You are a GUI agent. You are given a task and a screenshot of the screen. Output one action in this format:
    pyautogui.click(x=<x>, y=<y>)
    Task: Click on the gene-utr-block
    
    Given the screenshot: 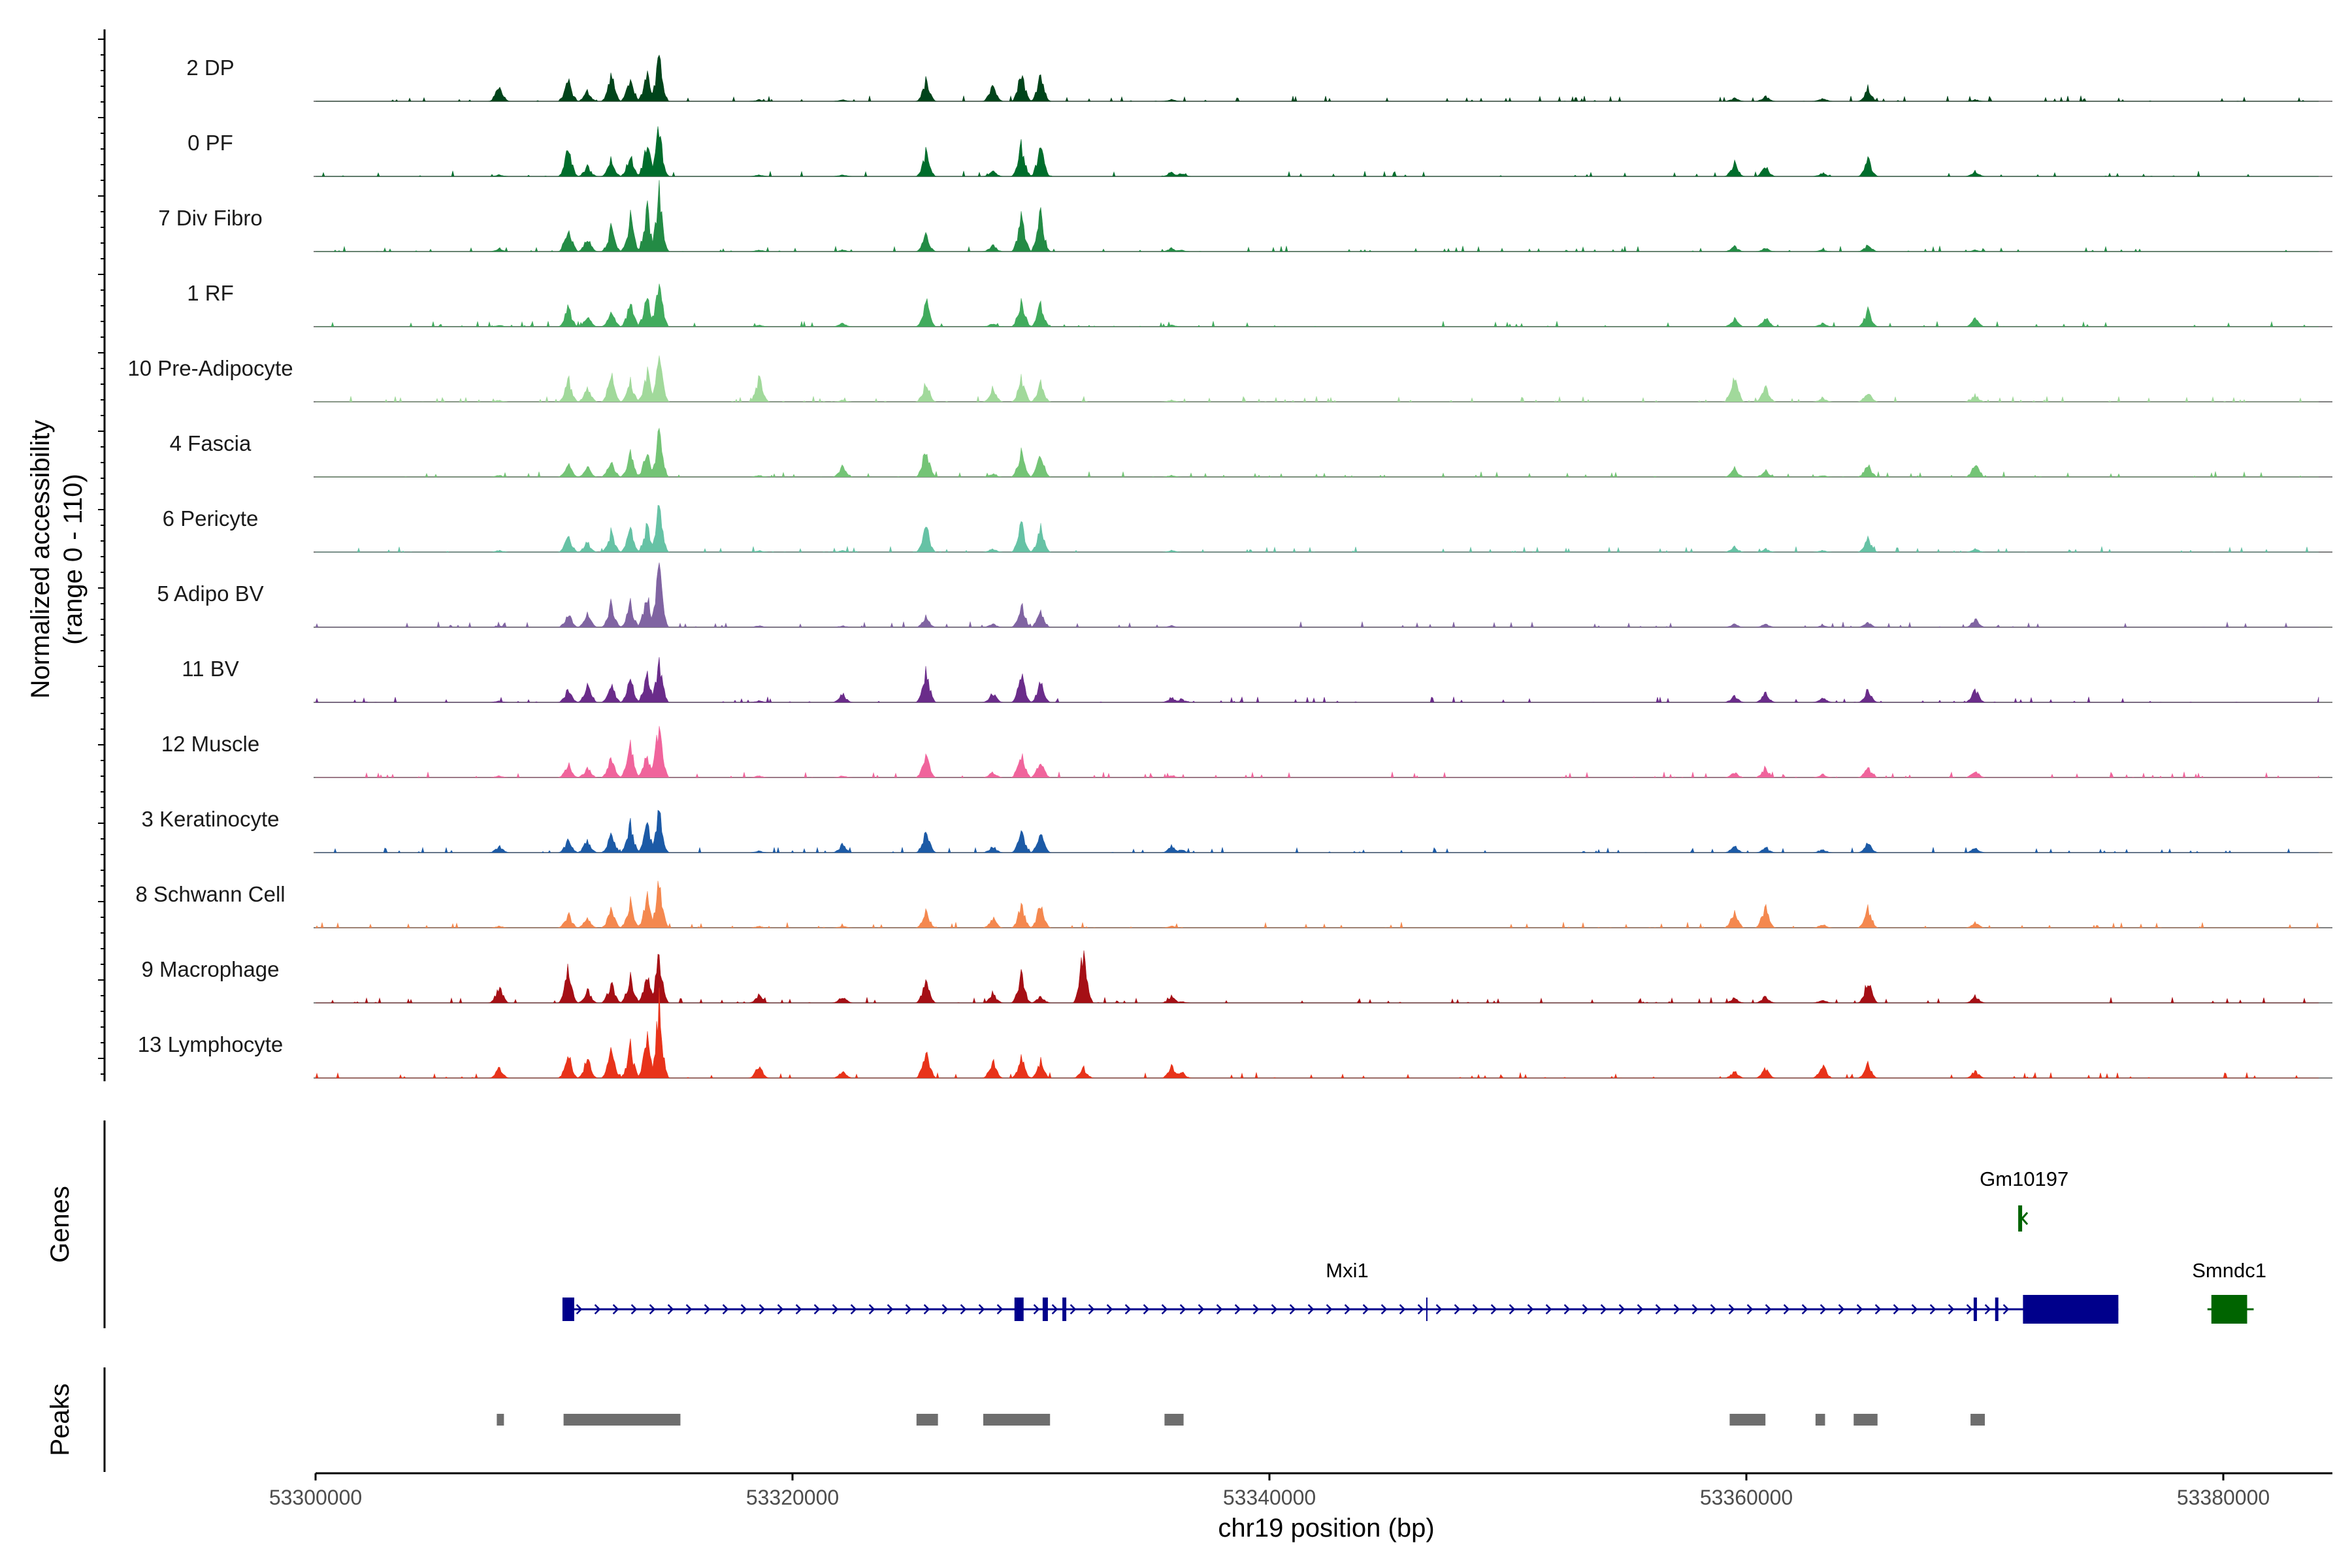 What is the action you would take?
    pyautogui.click(x=2071, y=1309)
    